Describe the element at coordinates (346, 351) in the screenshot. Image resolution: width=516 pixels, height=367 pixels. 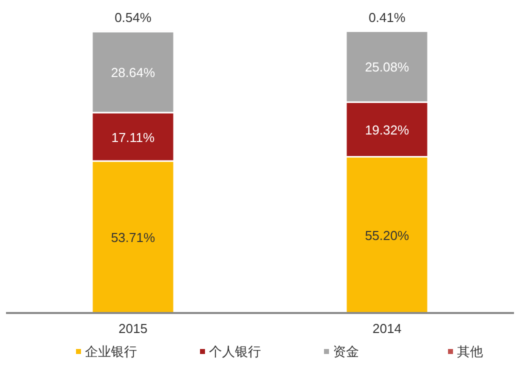
I see `legend-label: 资金` at that location.